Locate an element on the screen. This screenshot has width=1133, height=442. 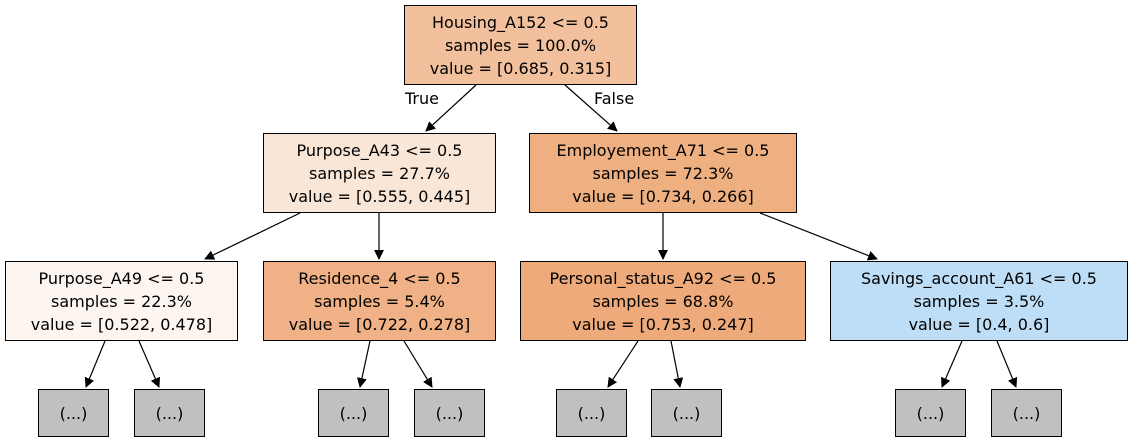
node-value: value = [0.555, 0.445] is located at coordinates (379, 196).